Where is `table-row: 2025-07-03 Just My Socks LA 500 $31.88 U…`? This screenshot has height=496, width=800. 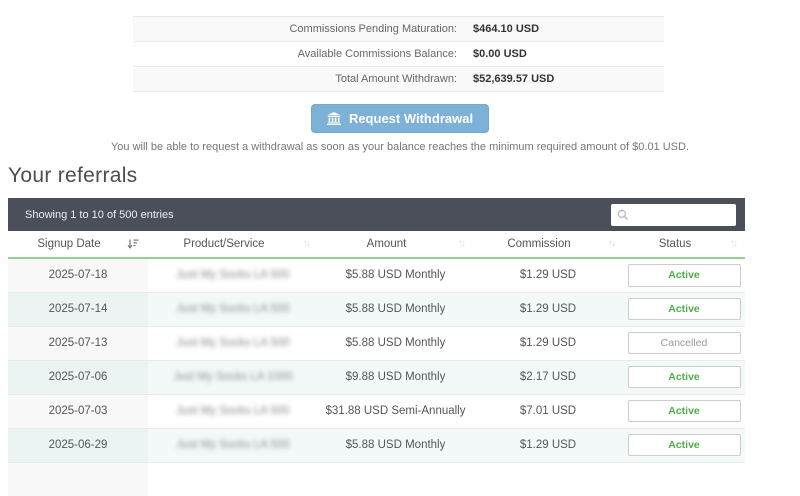 table-row: 2025-07-03 Just My Socks LA 500 $31.88 U… is located at coordinates (376, 410).